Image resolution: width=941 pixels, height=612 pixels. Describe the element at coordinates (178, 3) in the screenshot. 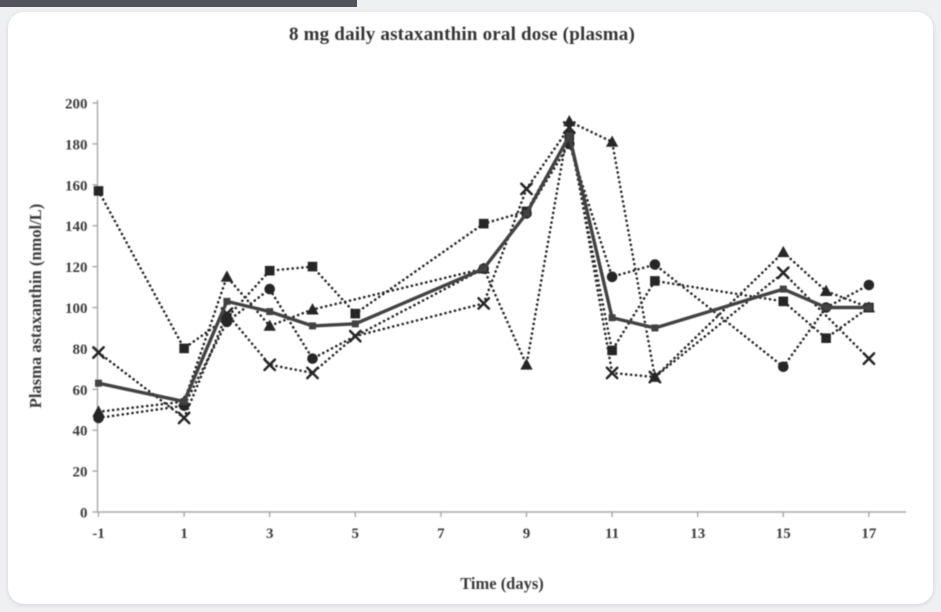

I see `window-chrome-strip` at that location.